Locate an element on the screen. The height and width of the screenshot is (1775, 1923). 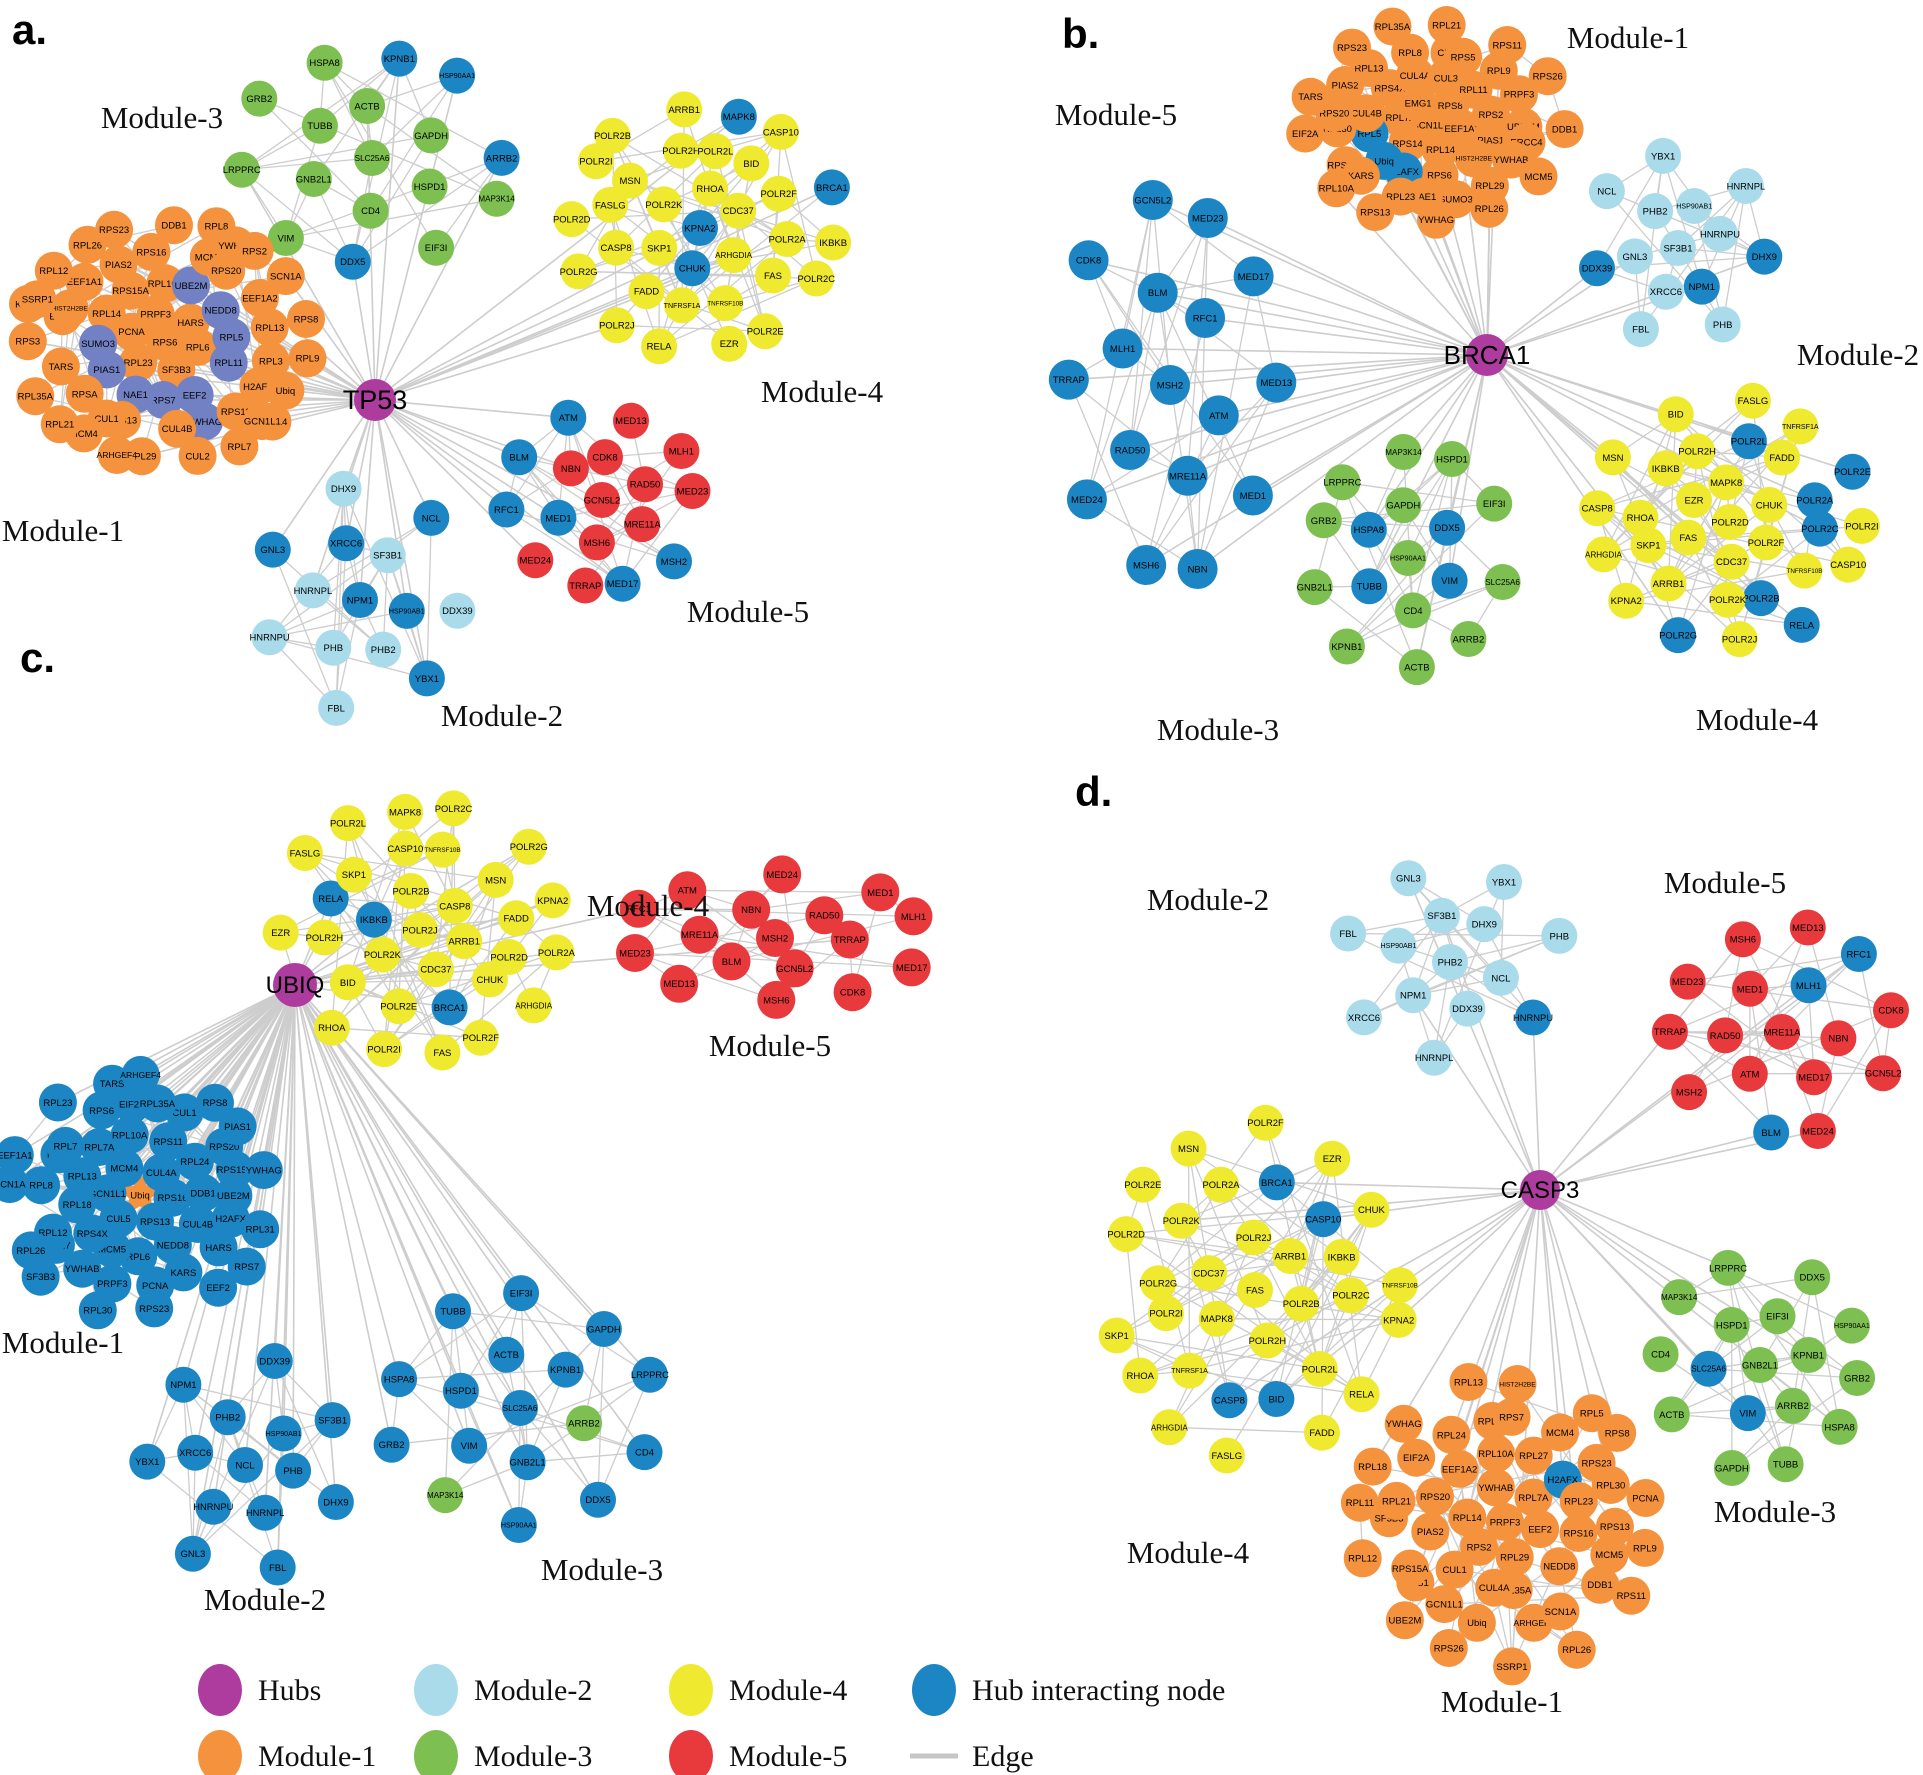
gene-node-label: NEDD8 is located at coordinates (1559, 1567).